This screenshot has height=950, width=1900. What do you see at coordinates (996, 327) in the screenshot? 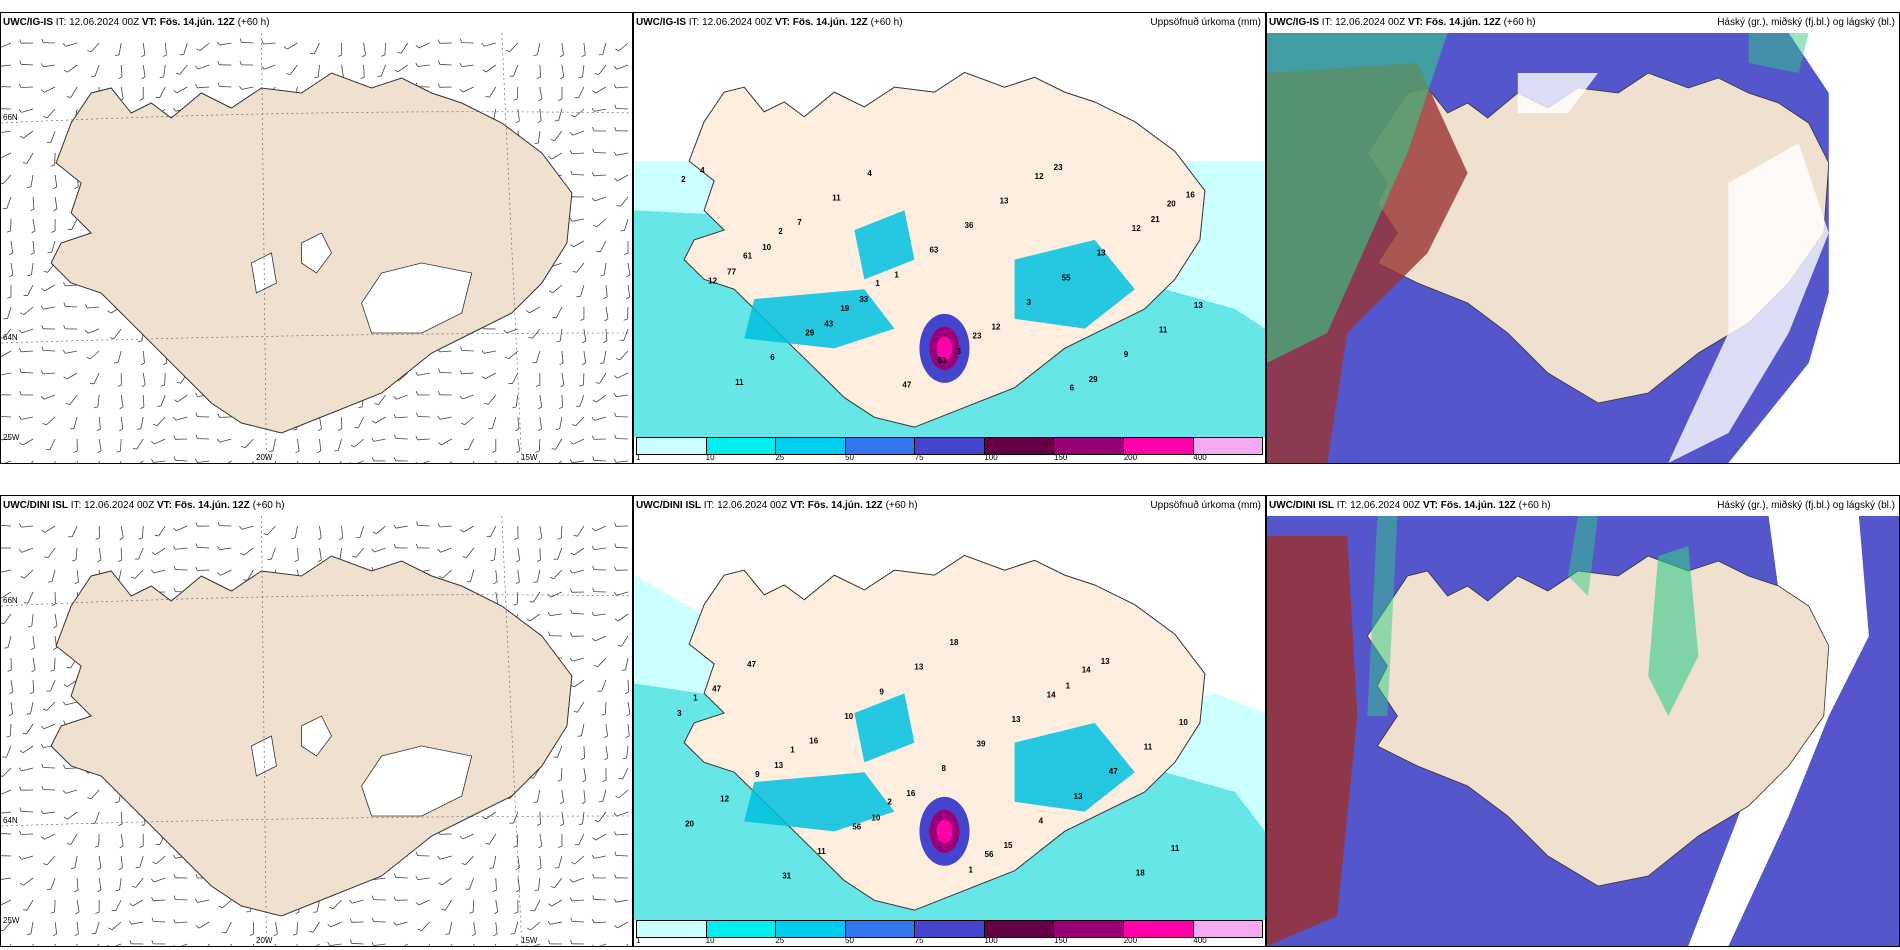
I see `precip-value-label: 12` at bounding box center [996, 327].